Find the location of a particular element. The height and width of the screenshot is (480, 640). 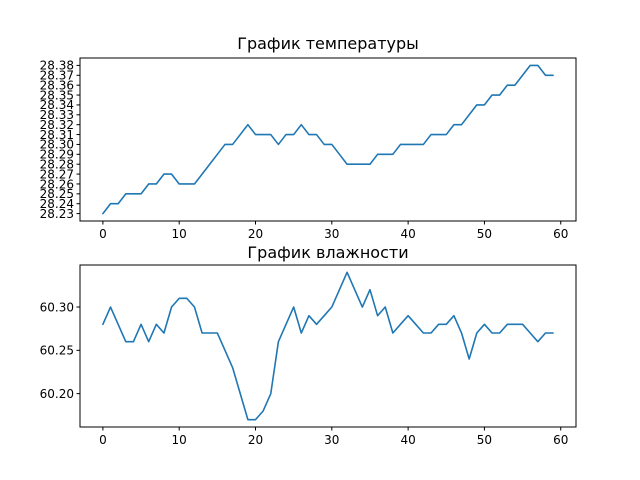

temperature-chart-title: График температуры is located at coordinates (328, 43).